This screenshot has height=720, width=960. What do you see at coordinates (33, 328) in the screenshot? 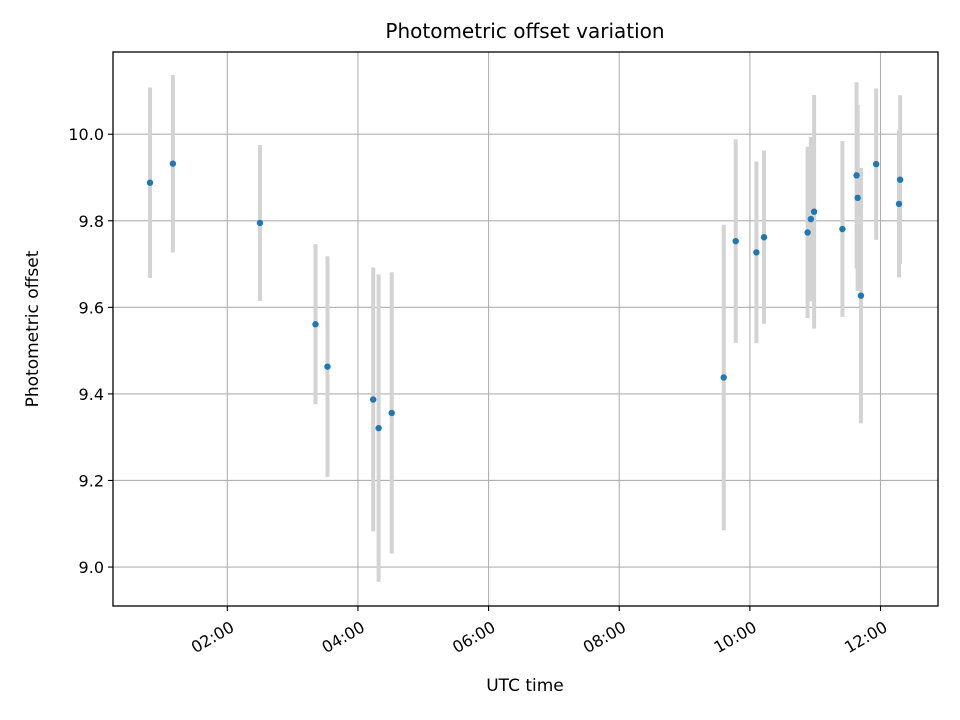
I see `y-axis-title: Photometric offset` at bounding box center [33, 328].